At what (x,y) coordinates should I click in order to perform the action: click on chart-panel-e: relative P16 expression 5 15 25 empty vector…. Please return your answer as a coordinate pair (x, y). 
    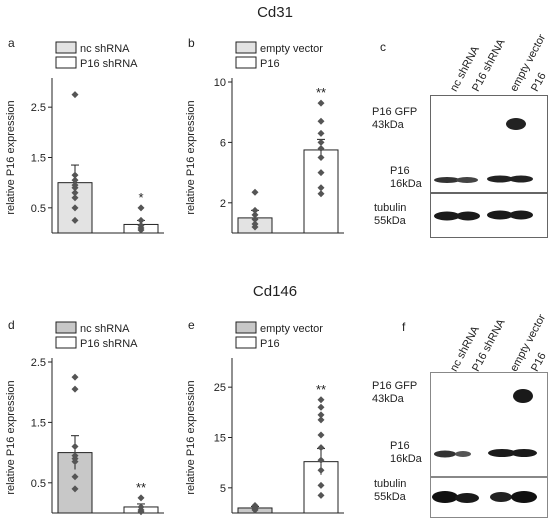
    Looking at the image, I should click on (264, 417).